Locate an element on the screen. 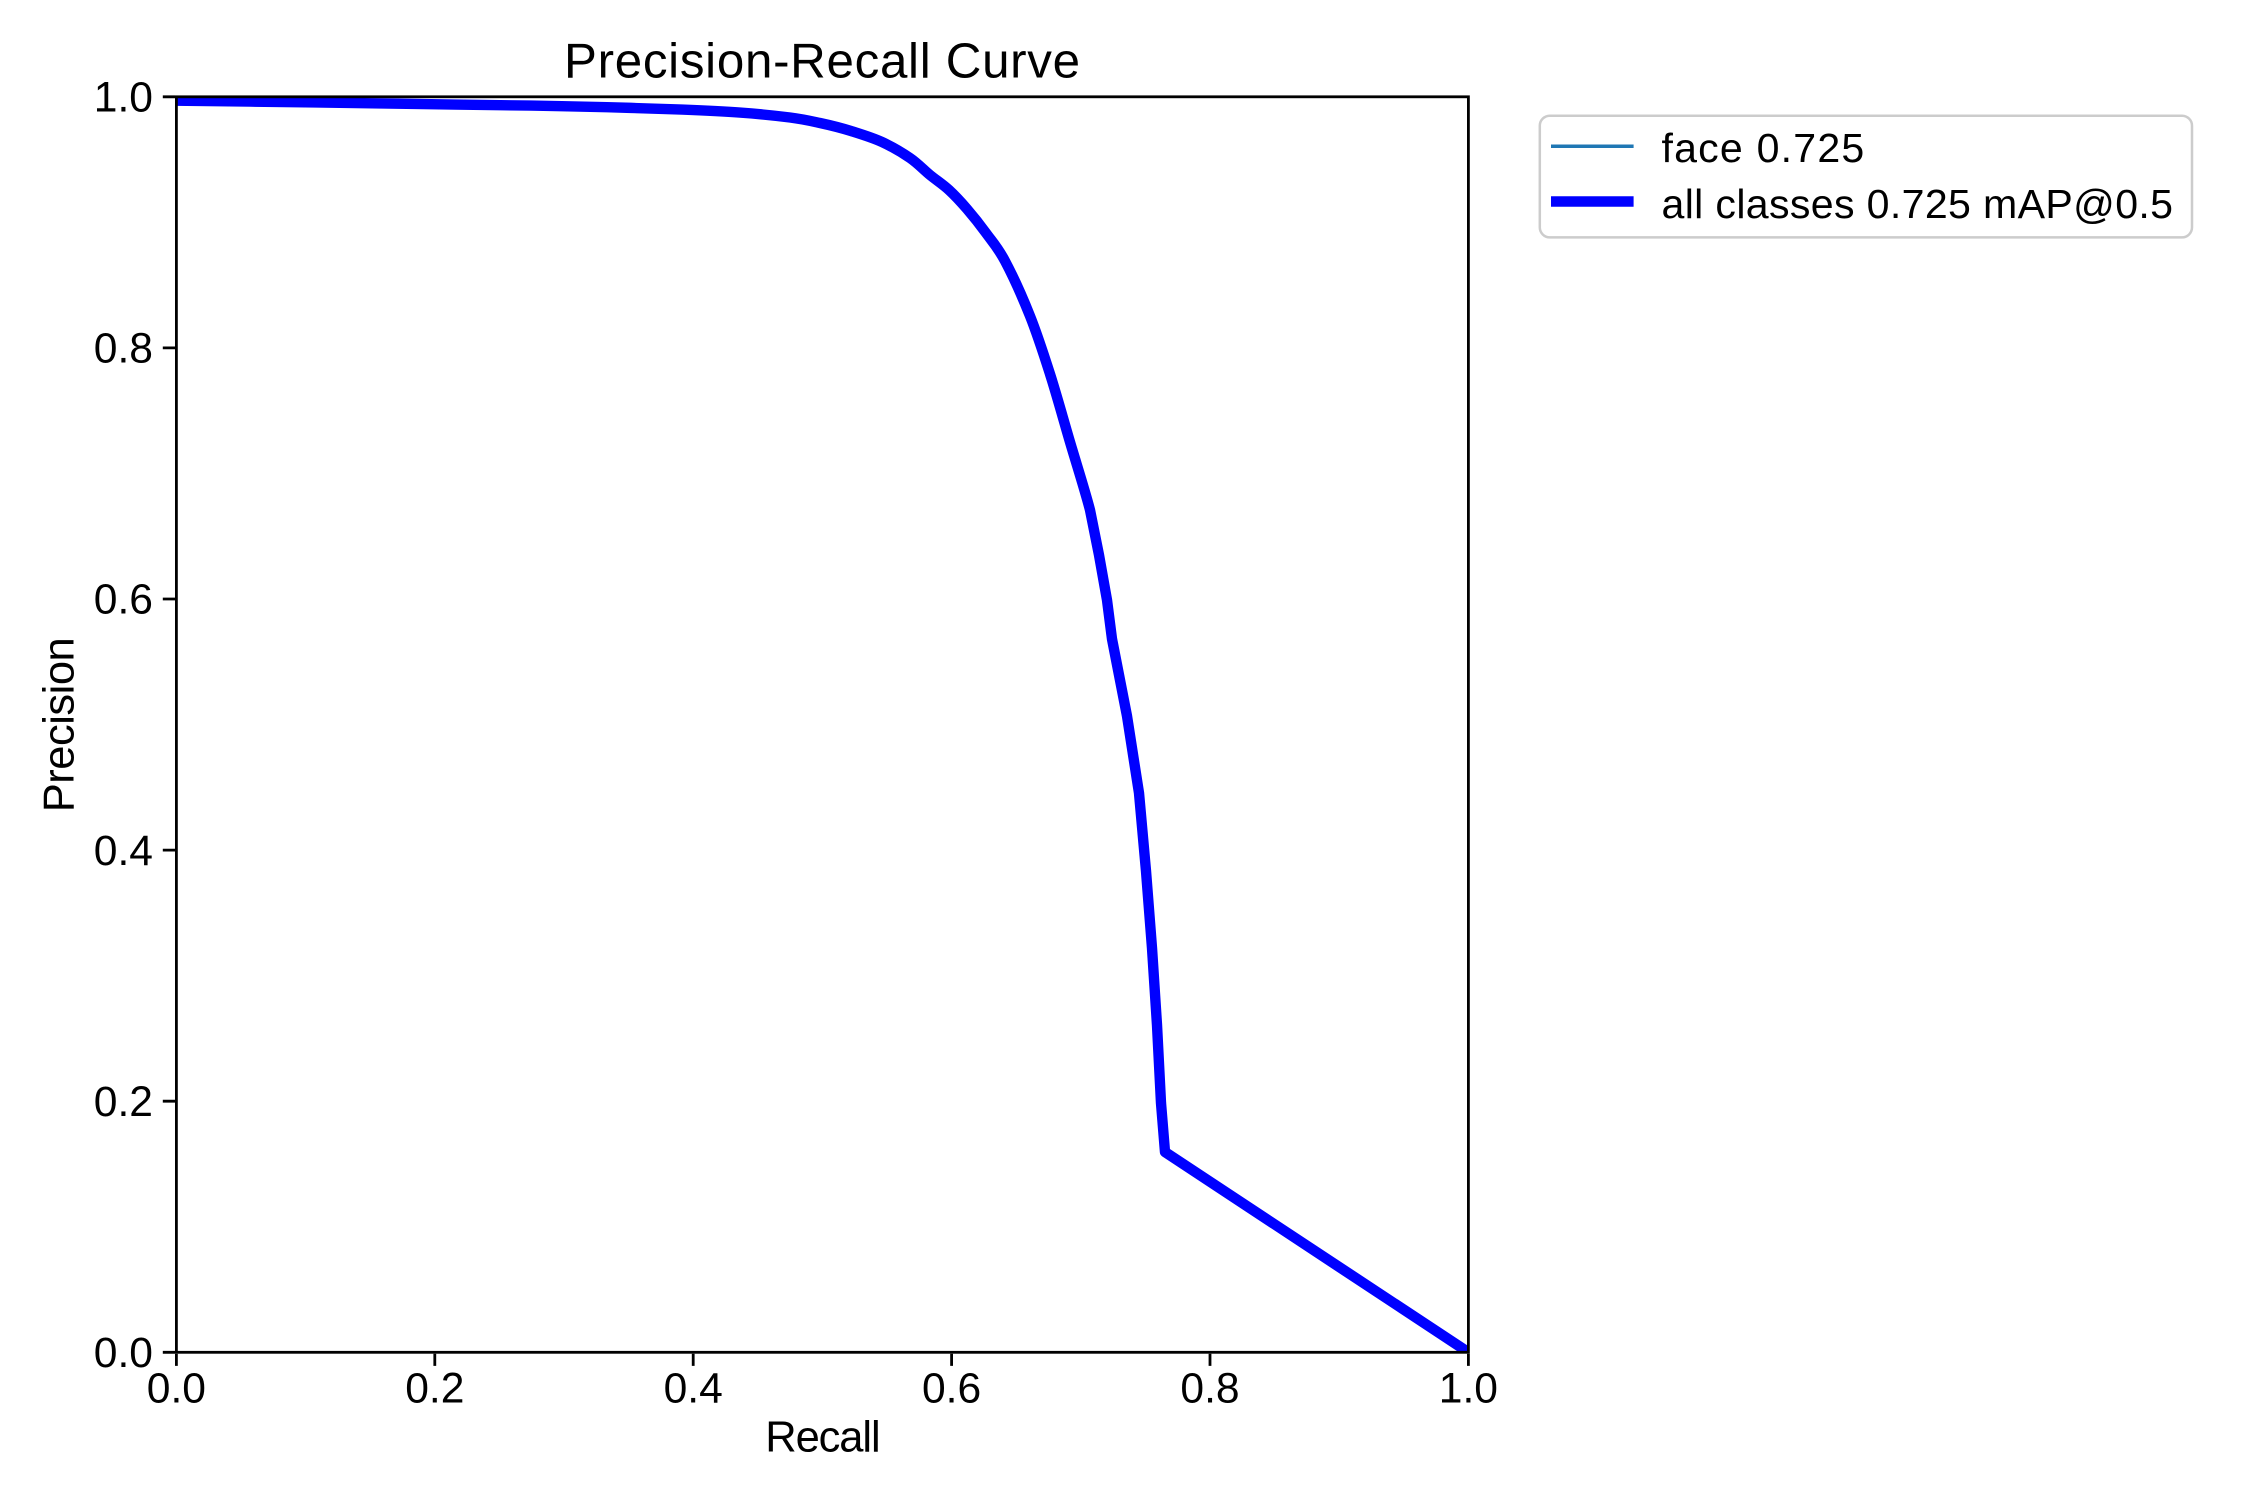 The width and height of the screenshot is (2250, 1500). svg-text: all classes 0.725 mAP@0.5 is located at coordinates (1918, 204).